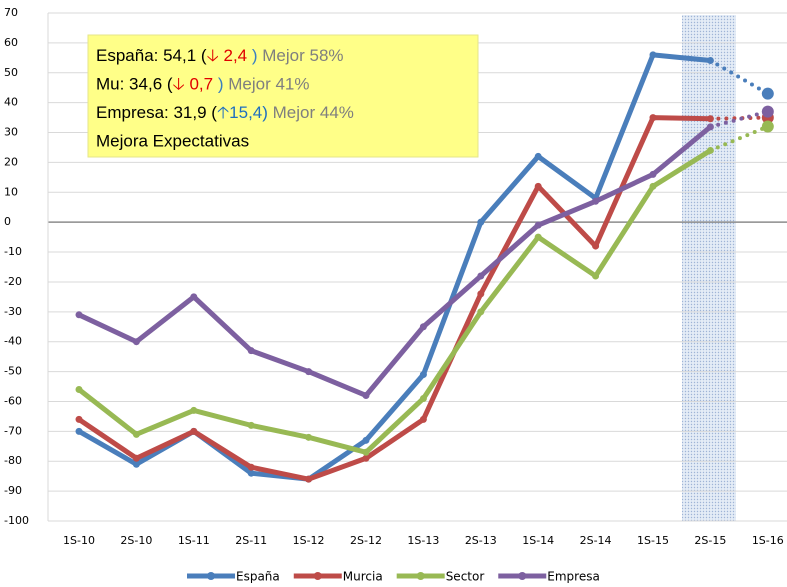 The image size is (787, 587). What do you see at coordinates (309, 540) in the screenshot?
I see `x-tick-label: 1S-12` at bounding box center [309, 540].